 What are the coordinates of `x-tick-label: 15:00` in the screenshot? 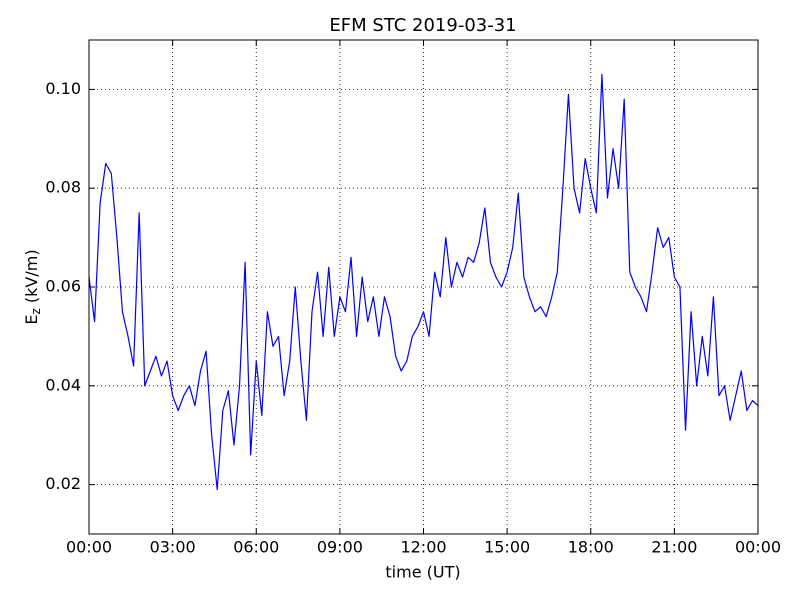 It's located at (507, 547).